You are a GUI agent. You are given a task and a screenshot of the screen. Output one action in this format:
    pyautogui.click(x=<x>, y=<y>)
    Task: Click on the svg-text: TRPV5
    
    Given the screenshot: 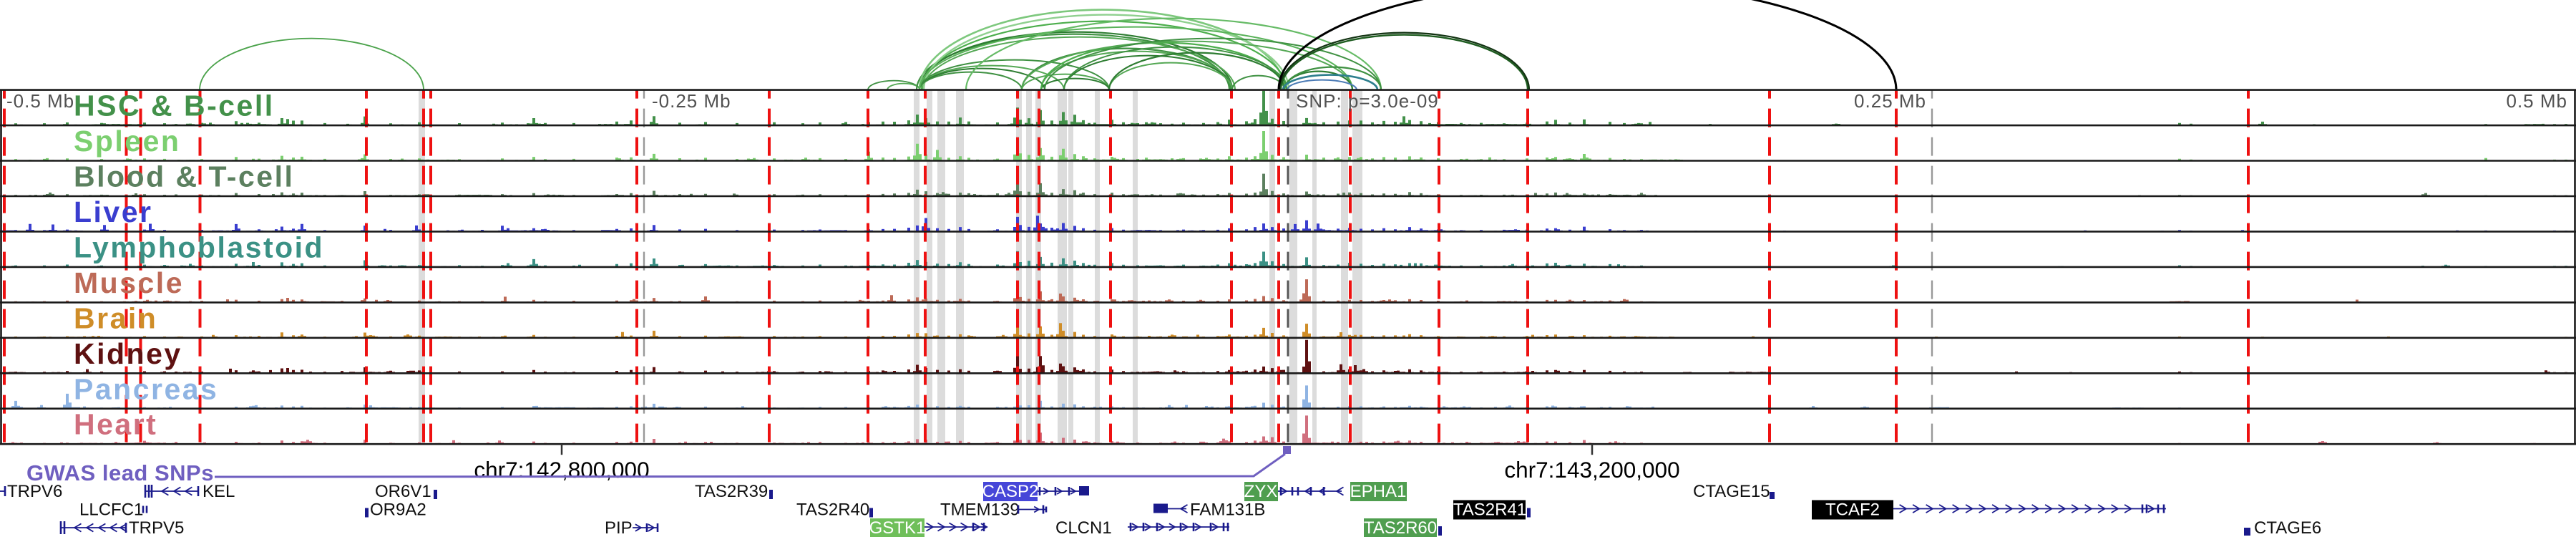 What is the action you would take?
    pyautogui.click(x=156, y=527)
    